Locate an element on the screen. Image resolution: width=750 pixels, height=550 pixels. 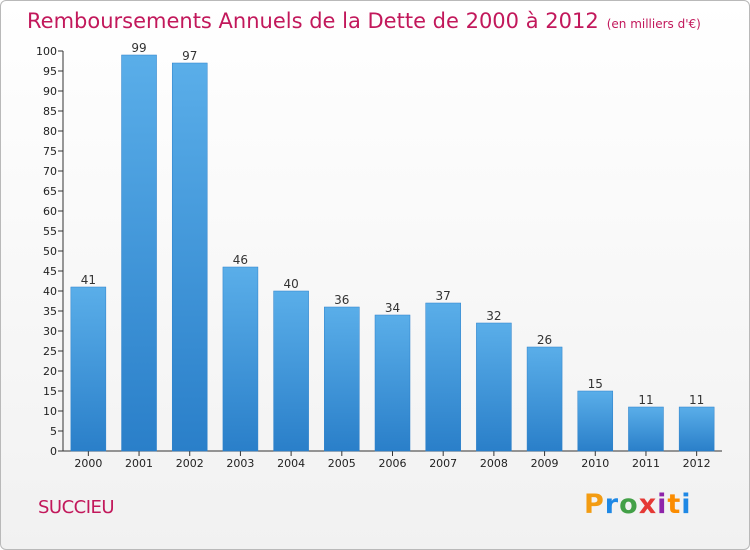
bar-value-label: 46 is located at coordinates (240, 260).